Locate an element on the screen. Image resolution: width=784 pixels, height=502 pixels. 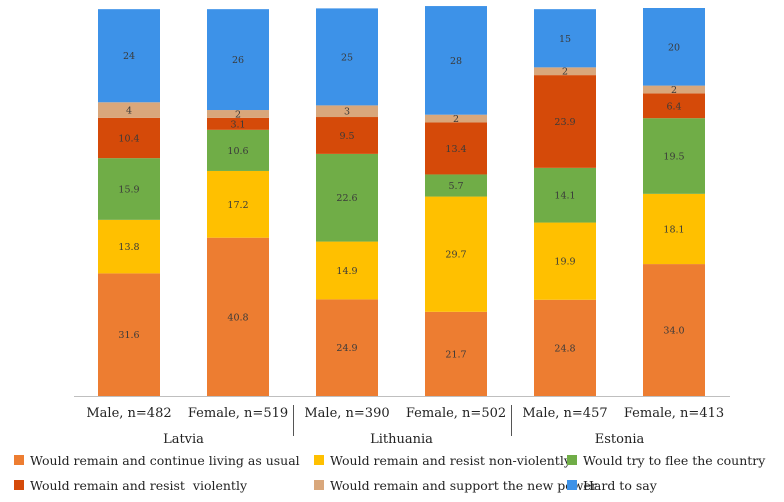
legend-label: Would remain and support the new power is located at coordinates (463, 485).